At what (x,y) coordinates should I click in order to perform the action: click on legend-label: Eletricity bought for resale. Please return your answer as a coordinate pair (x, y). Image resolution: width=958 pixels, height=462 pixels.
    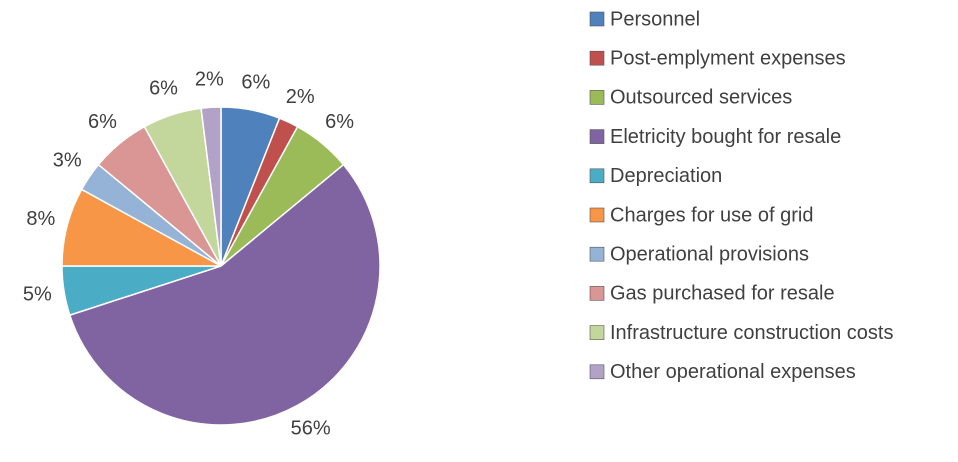
    Looking at the image, I should click on (725, 137).